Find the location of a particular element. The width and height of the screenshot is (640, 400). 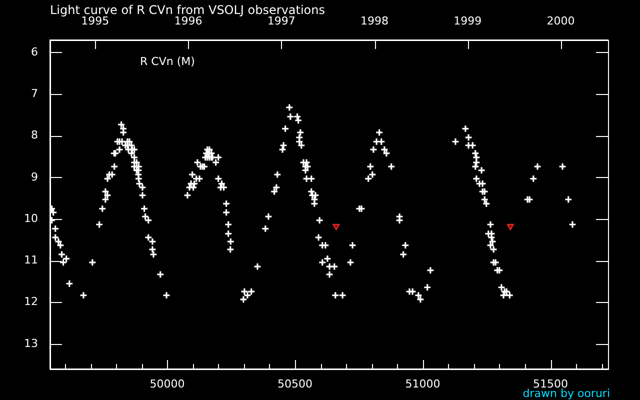

y-tick-label: 13 is located at coordinates (31, 343).